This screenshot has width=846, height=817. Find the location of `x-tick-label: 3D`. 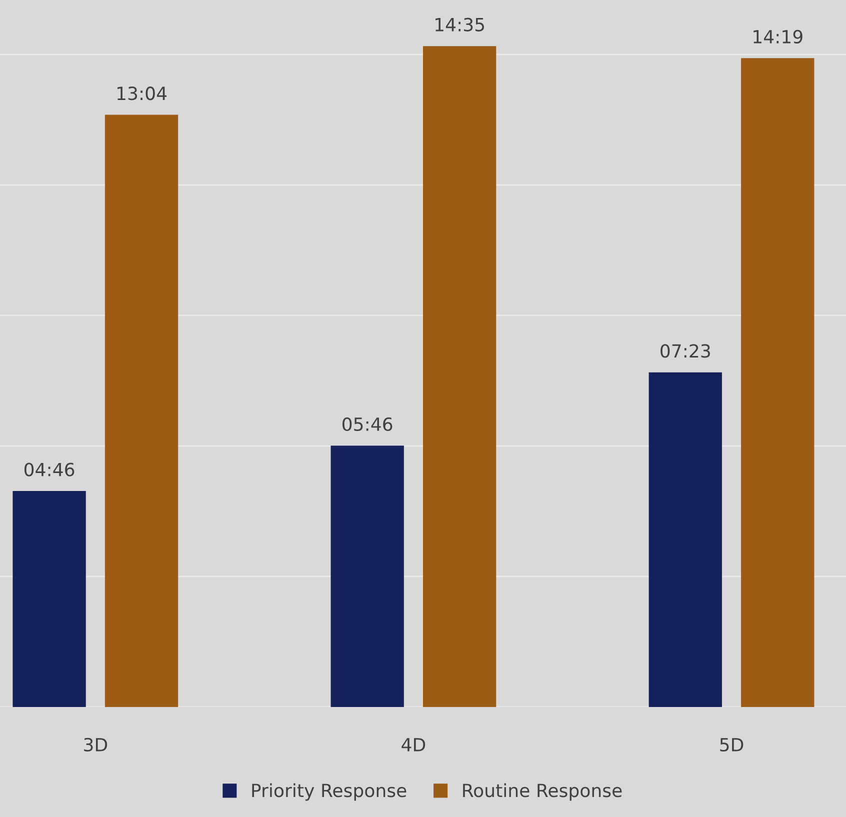

x-tick-label: 3D is located at coordinates (96, 745).